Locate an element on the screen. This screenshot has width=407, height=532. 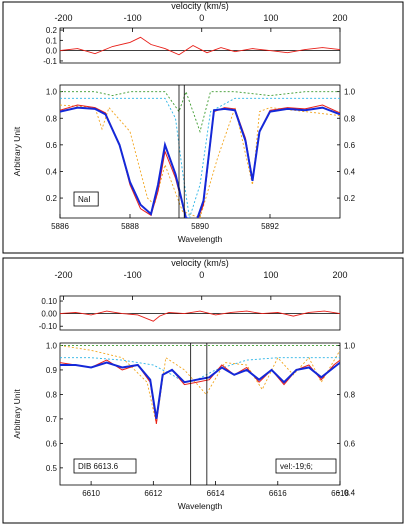
x-tick-label: 5888 is located at coordinates (130, 226).